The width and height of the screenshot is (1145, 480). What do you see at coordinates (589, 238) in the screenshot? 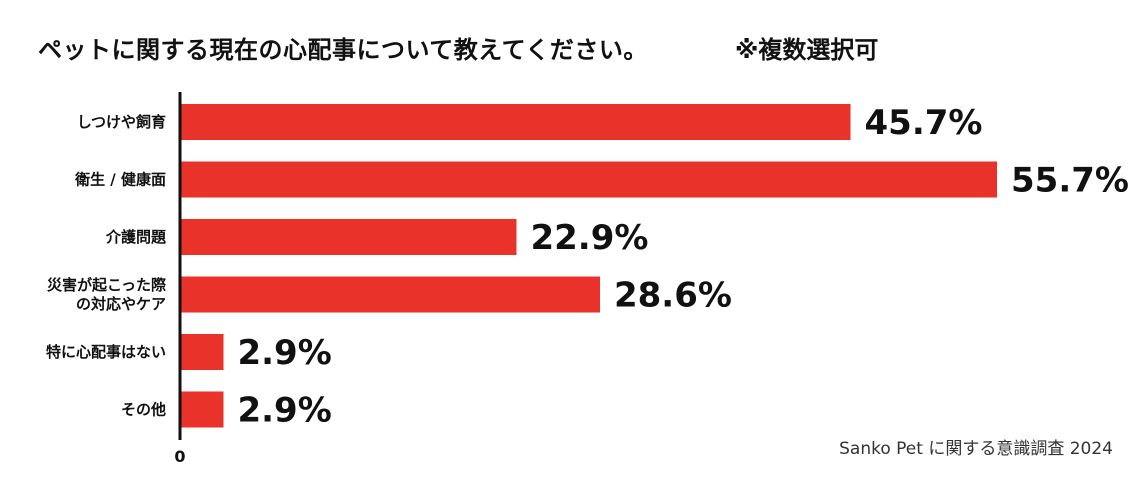
I see `value-label-2: 22.9%` at bounding box center [589, 238].